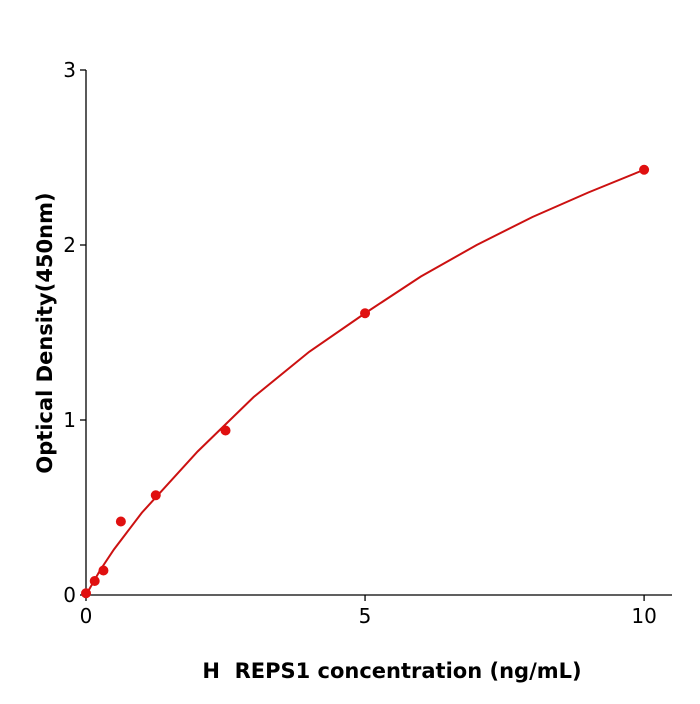  I want to click on y-axis-label: Optical Density(450nm), so click(45, 332).